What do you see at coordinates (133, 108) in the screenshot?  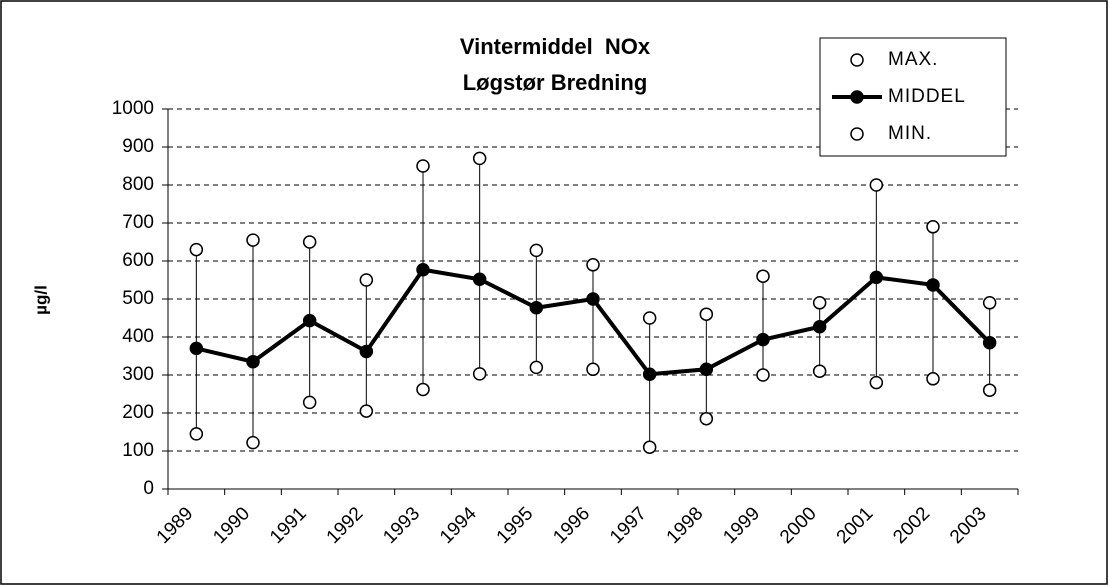 I see `y-tick-label: 1000` at bounding box center [133, 108].